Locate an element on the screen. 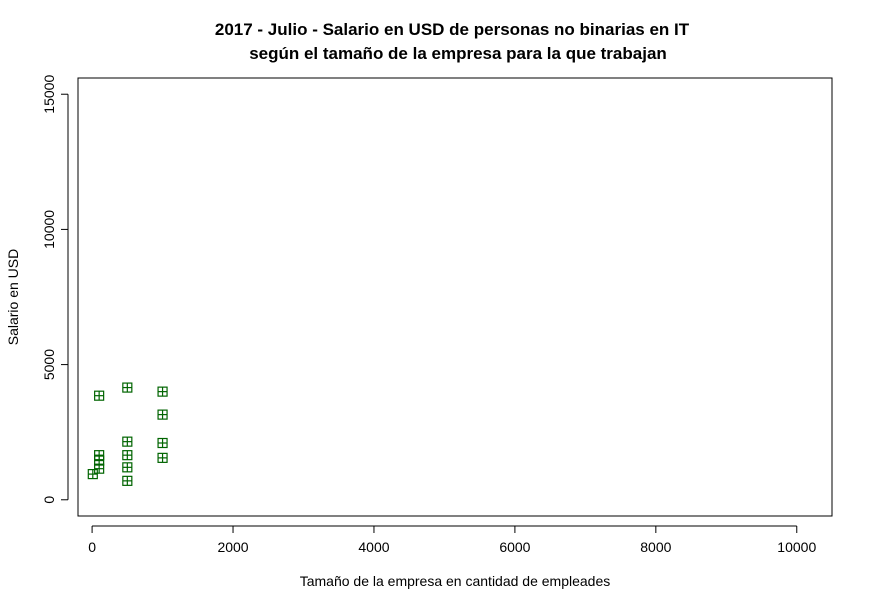 Image resolution: width=873 pixels, height=613 pixels. y-tick-label: 0 is located at coordinates (49, 500).